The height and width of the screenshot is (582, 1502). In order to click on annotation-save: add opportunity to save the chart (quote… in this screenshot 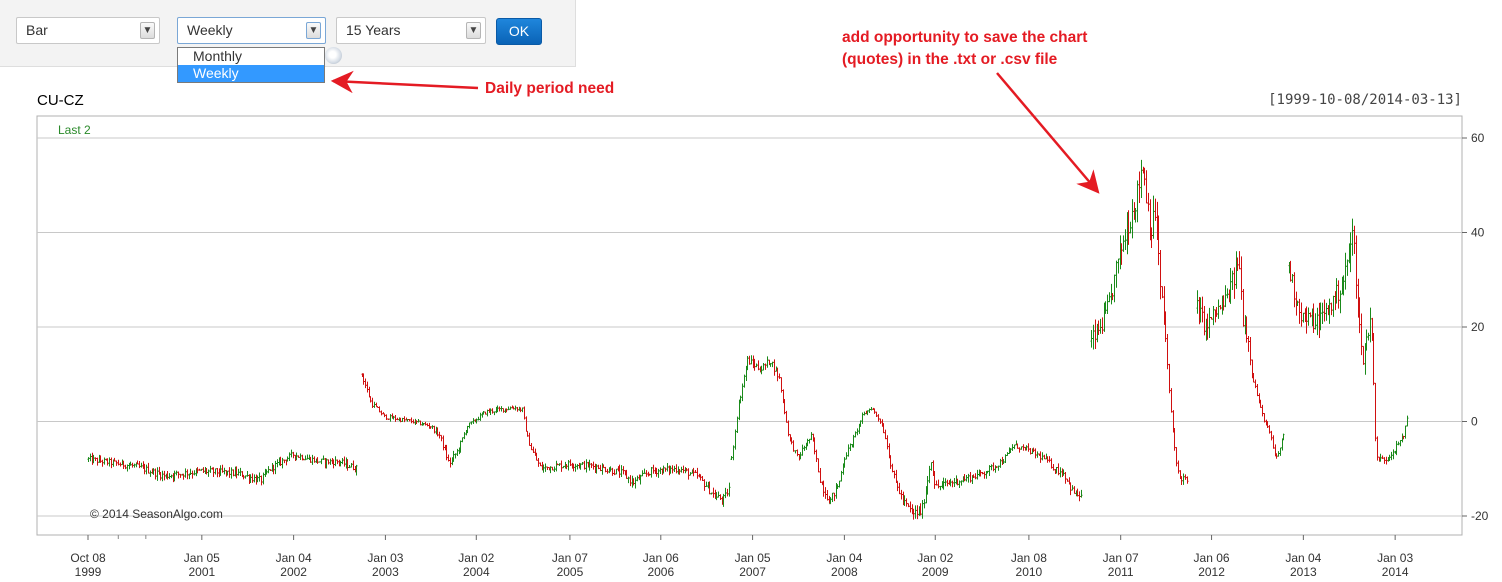, I will do `click(964, 49)`.